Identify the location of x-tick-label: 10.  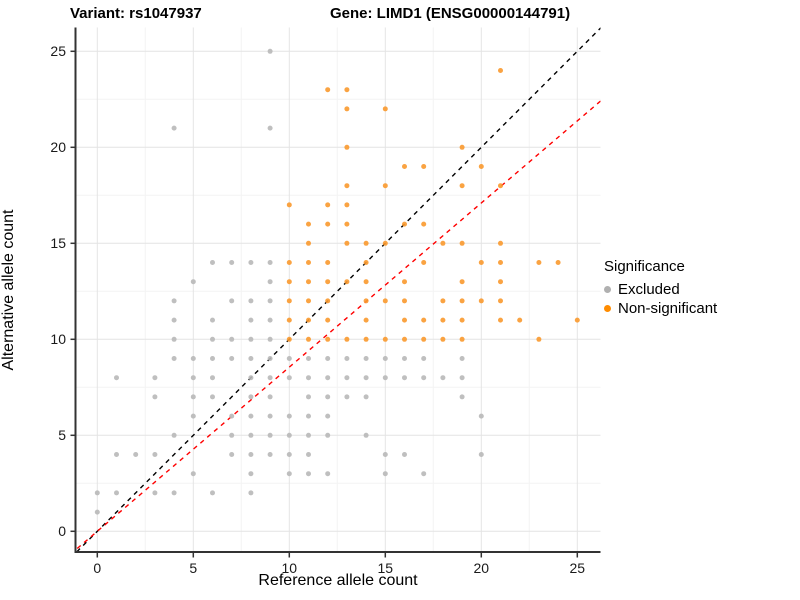
(289, 567).